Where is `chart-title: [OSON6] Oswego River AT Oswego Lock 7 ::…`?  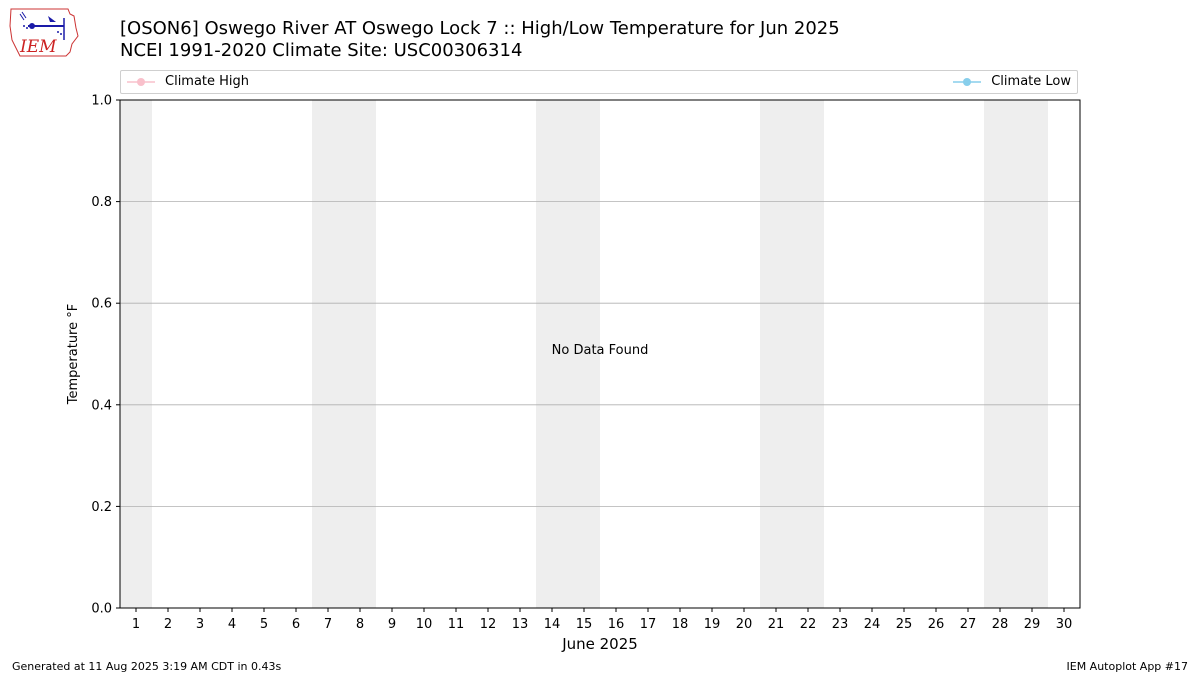
chart-title: [OSON6] Oswego River AT Oswego Lock 7 ::… is located at coordinates (480, 28).